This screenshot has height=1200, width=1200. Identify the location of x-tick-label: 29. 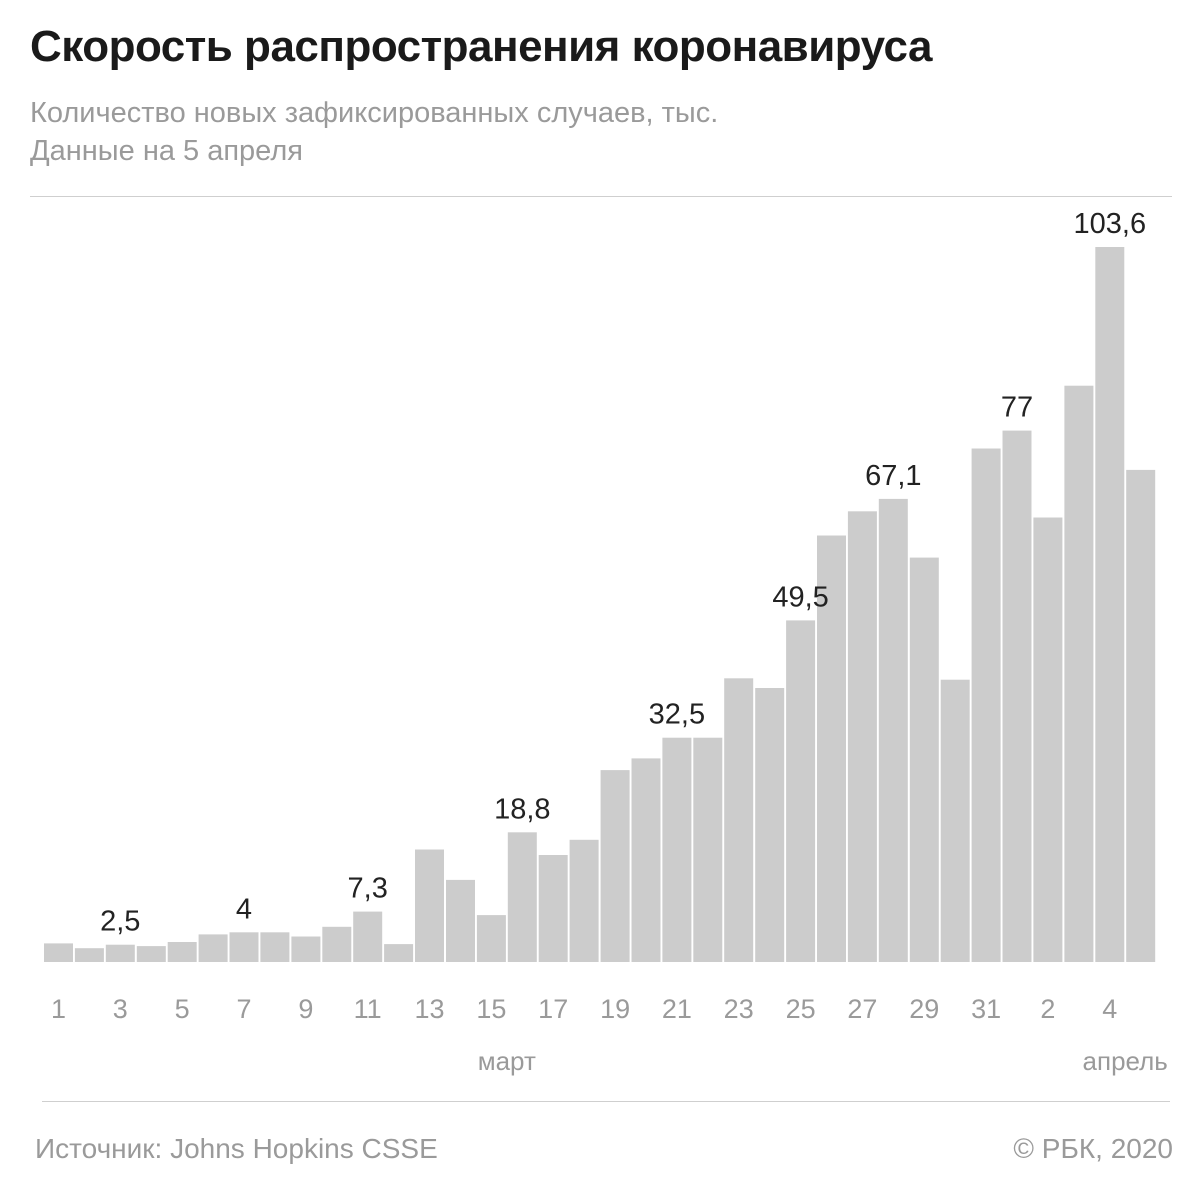
(924, 1009).